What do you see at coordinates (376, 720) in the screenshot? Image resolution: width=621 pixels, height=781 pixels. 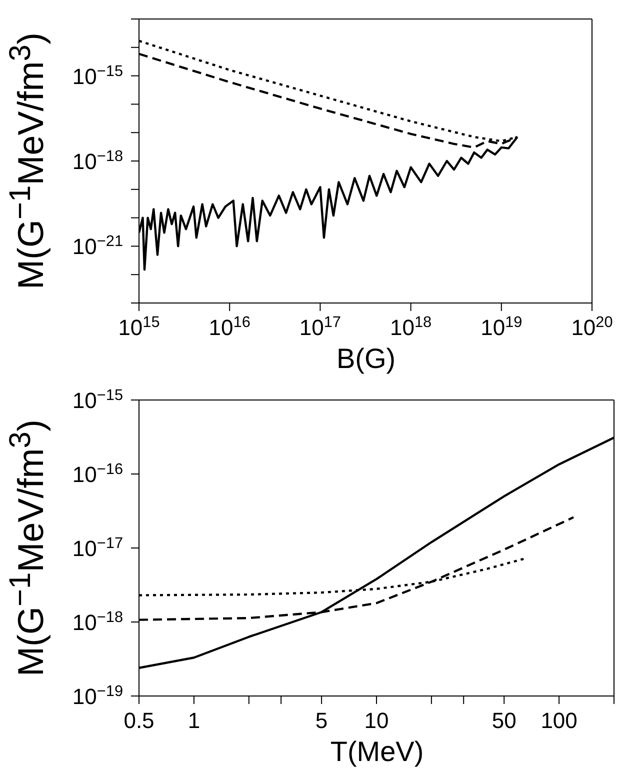 I see `x-tick-label: 10` at bounding box center [376, 720].